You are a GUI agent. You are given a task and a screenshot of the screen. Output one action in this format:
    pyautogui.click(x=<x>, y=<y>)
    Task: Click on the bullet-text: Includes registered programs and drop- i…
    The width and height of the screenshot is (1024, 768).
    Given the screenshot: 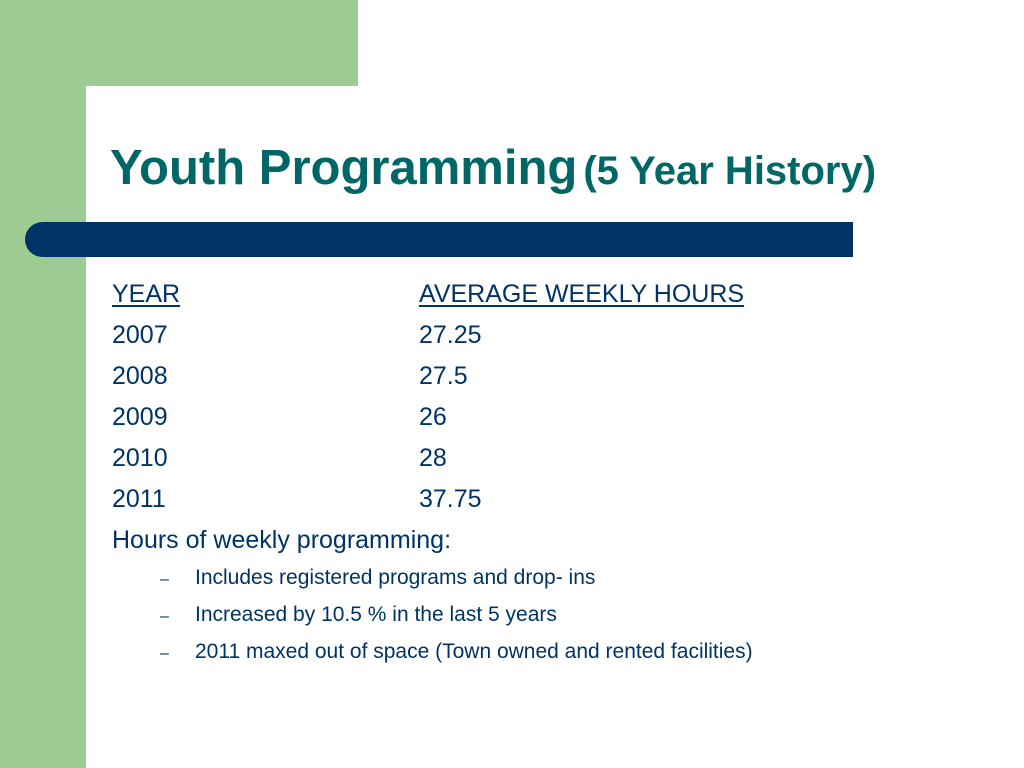 What is the action you would take?
    pyautogui.click(x=395, y=577)
    